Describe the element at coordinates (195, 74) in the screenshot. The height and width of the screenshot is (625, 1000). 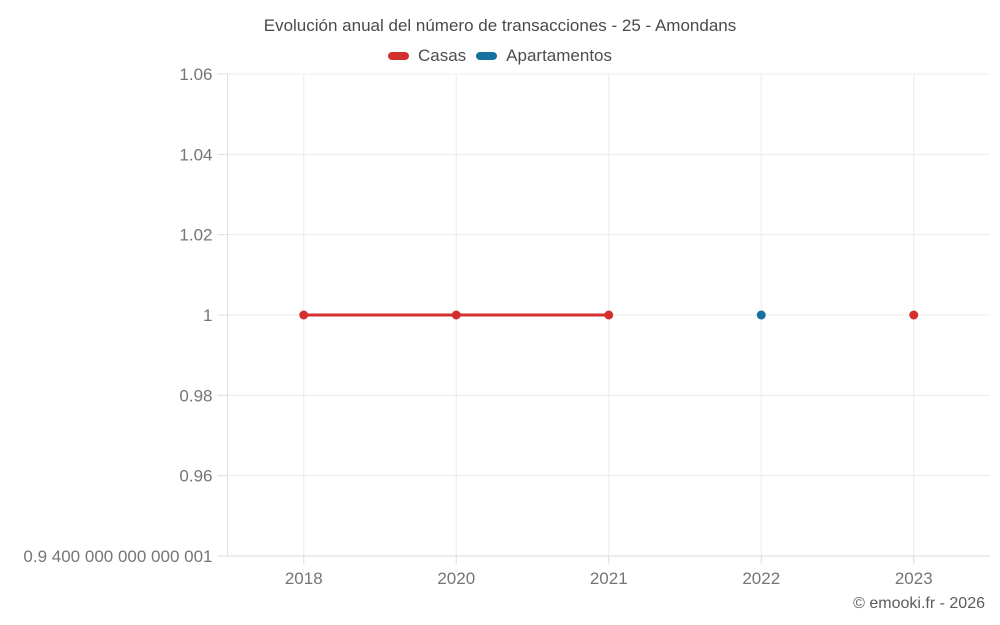
I see `y-tick-label: 1.06` at that location.